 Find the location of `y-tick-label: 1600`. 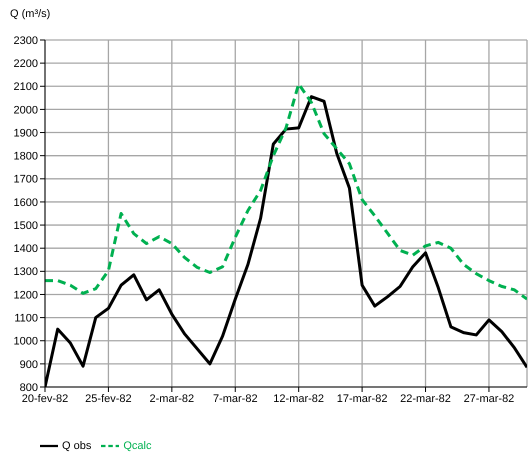

y-tick-label: 1600 is located at coordinates (26, 202).